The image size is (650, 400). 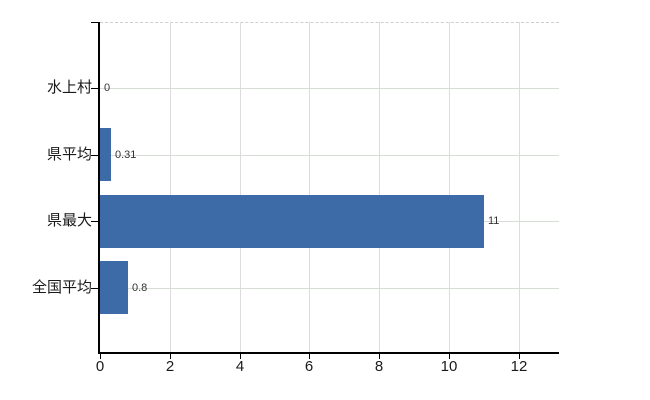 I want to click on x-tick-label: 6, so click(x=309, y=366).